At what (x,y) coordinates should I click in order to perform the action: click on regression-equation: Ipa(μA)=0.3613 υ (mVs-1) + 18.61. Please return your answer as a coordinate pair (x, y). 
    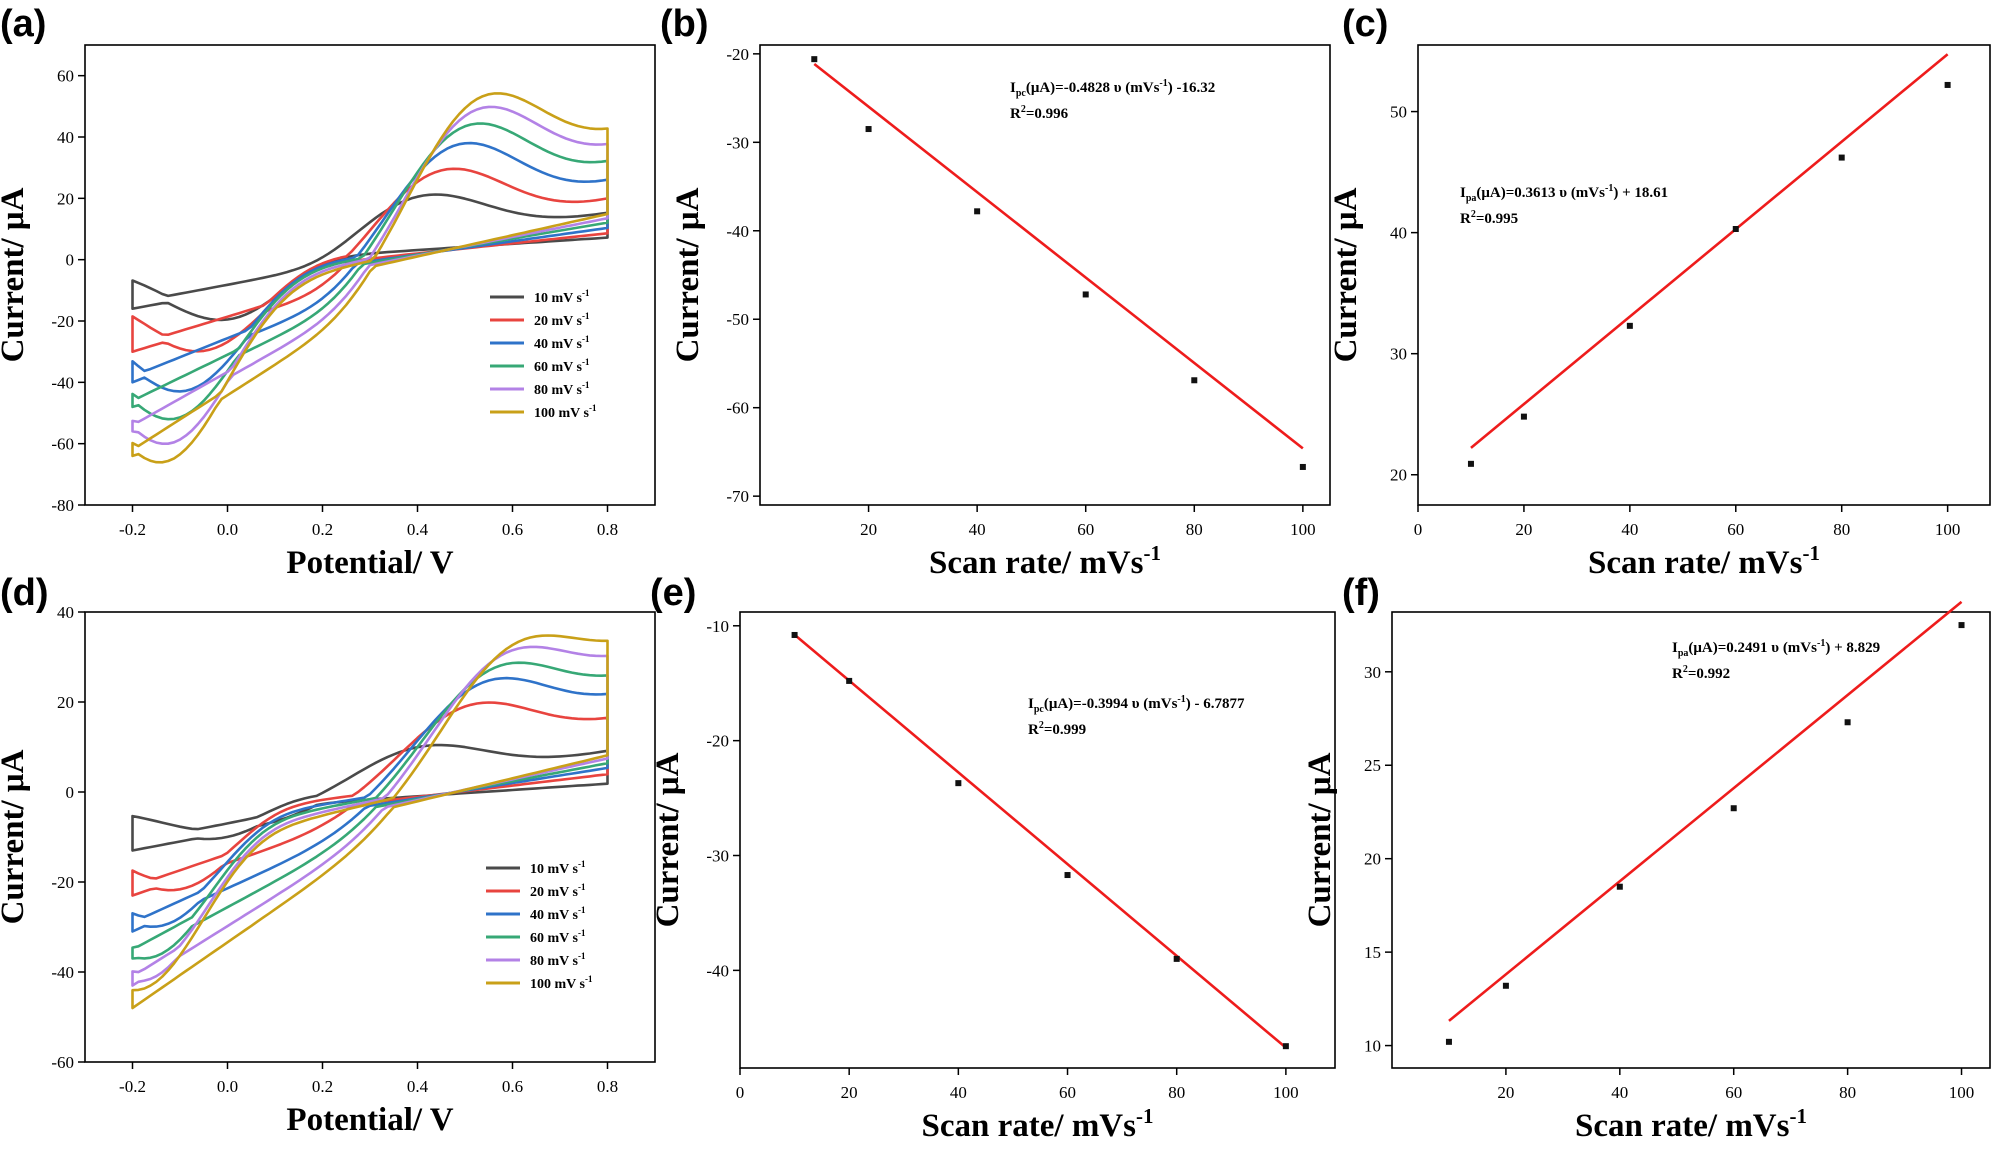
    Looking at the image, I should click on (1564, 193).